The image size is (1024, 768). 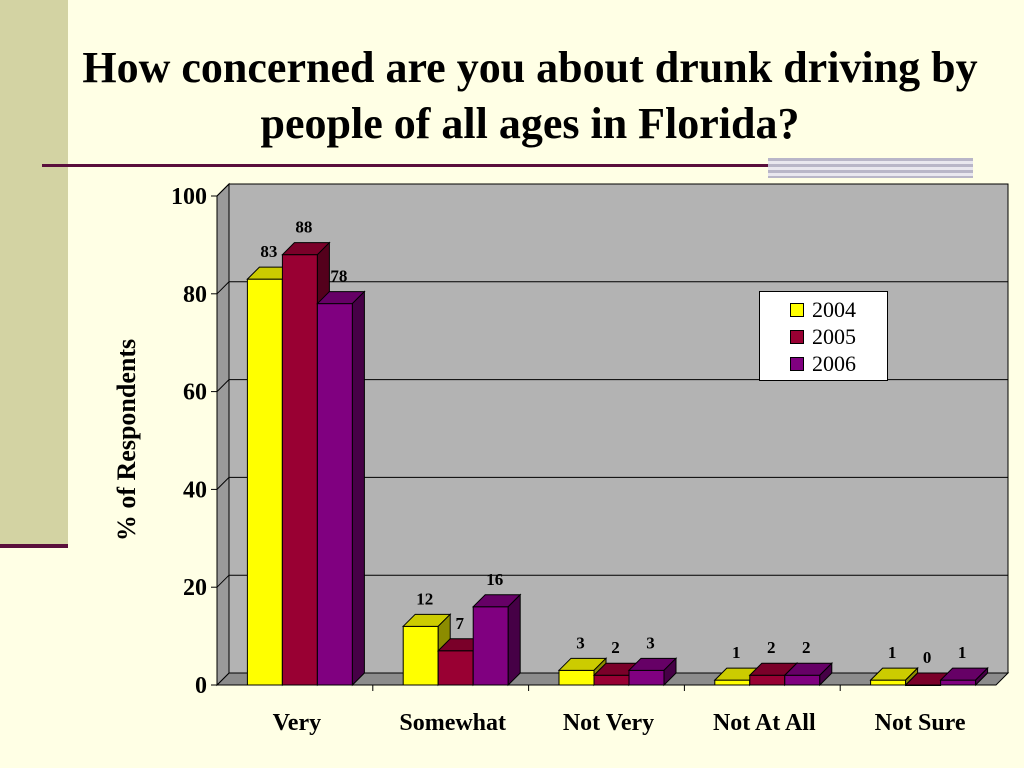 What do you see at coordinates (338, 276) in the screenshot?
I see `data-label: 78` at bounding box center [338, 276].